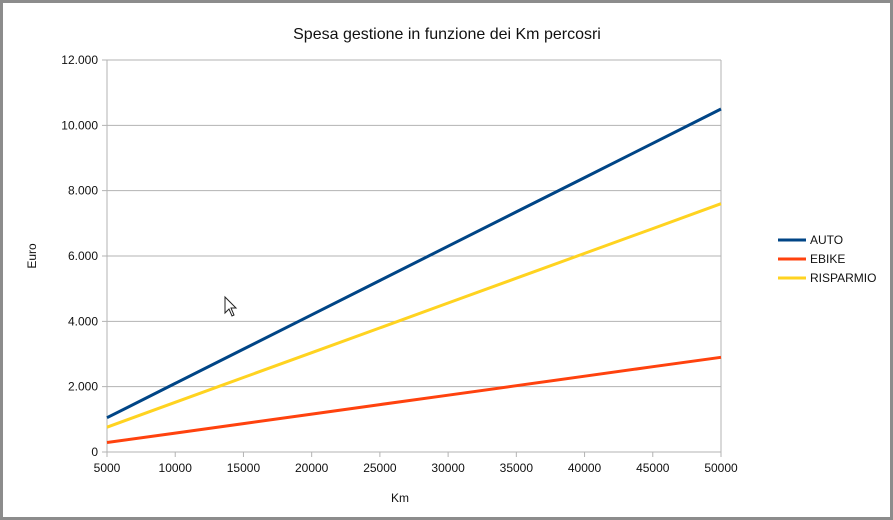 This screenshot has height=520, width=893. What do you see at coordinates (585, 468) in the screenshot?
I see `x-tick-label: 40000` at bounding box center [585, 468].